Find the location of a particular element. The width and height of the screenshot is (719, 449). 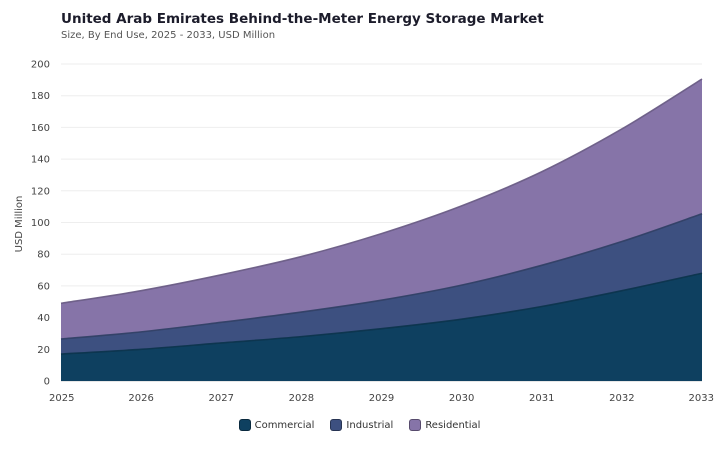

x-tick-label: 2028 is located at coordinates (301, 398).